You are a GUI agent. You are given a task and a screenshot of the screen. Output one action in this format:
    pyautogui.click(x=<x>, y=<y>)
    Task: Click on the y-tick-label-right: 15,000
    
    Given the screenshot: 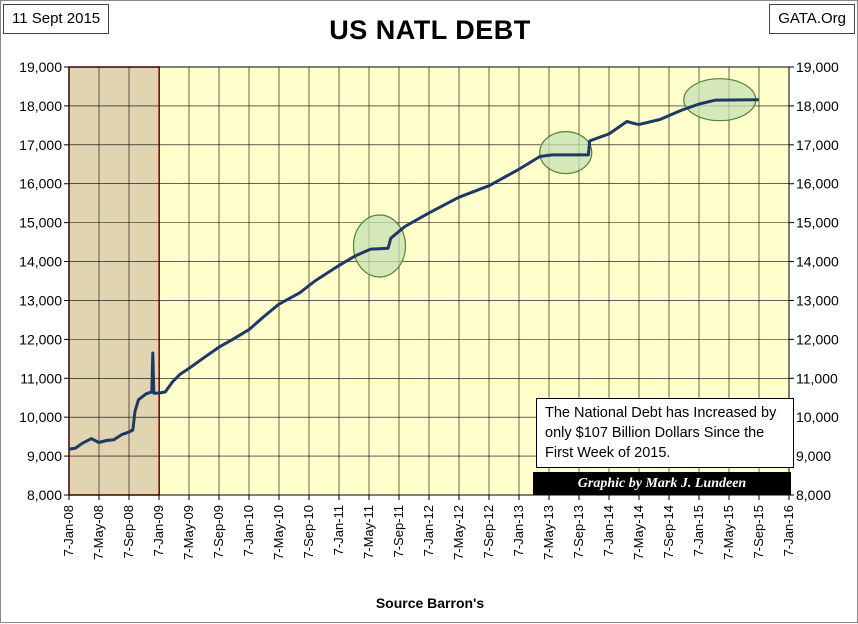 What is the action you would take?
    pyautogui.click(x=817, y=223)
    